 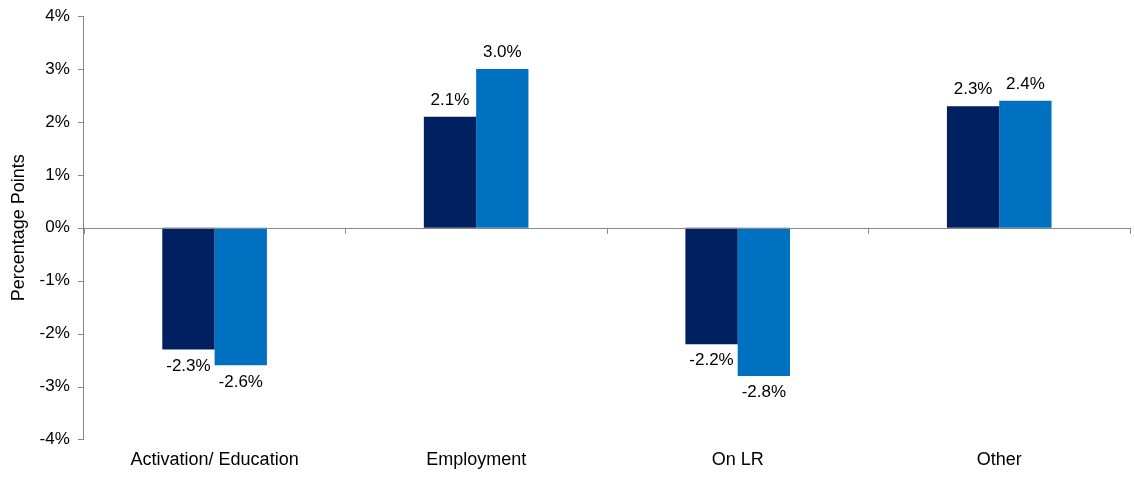 I want to click on x-tick-label: On LR, so click(x=737, y=459).